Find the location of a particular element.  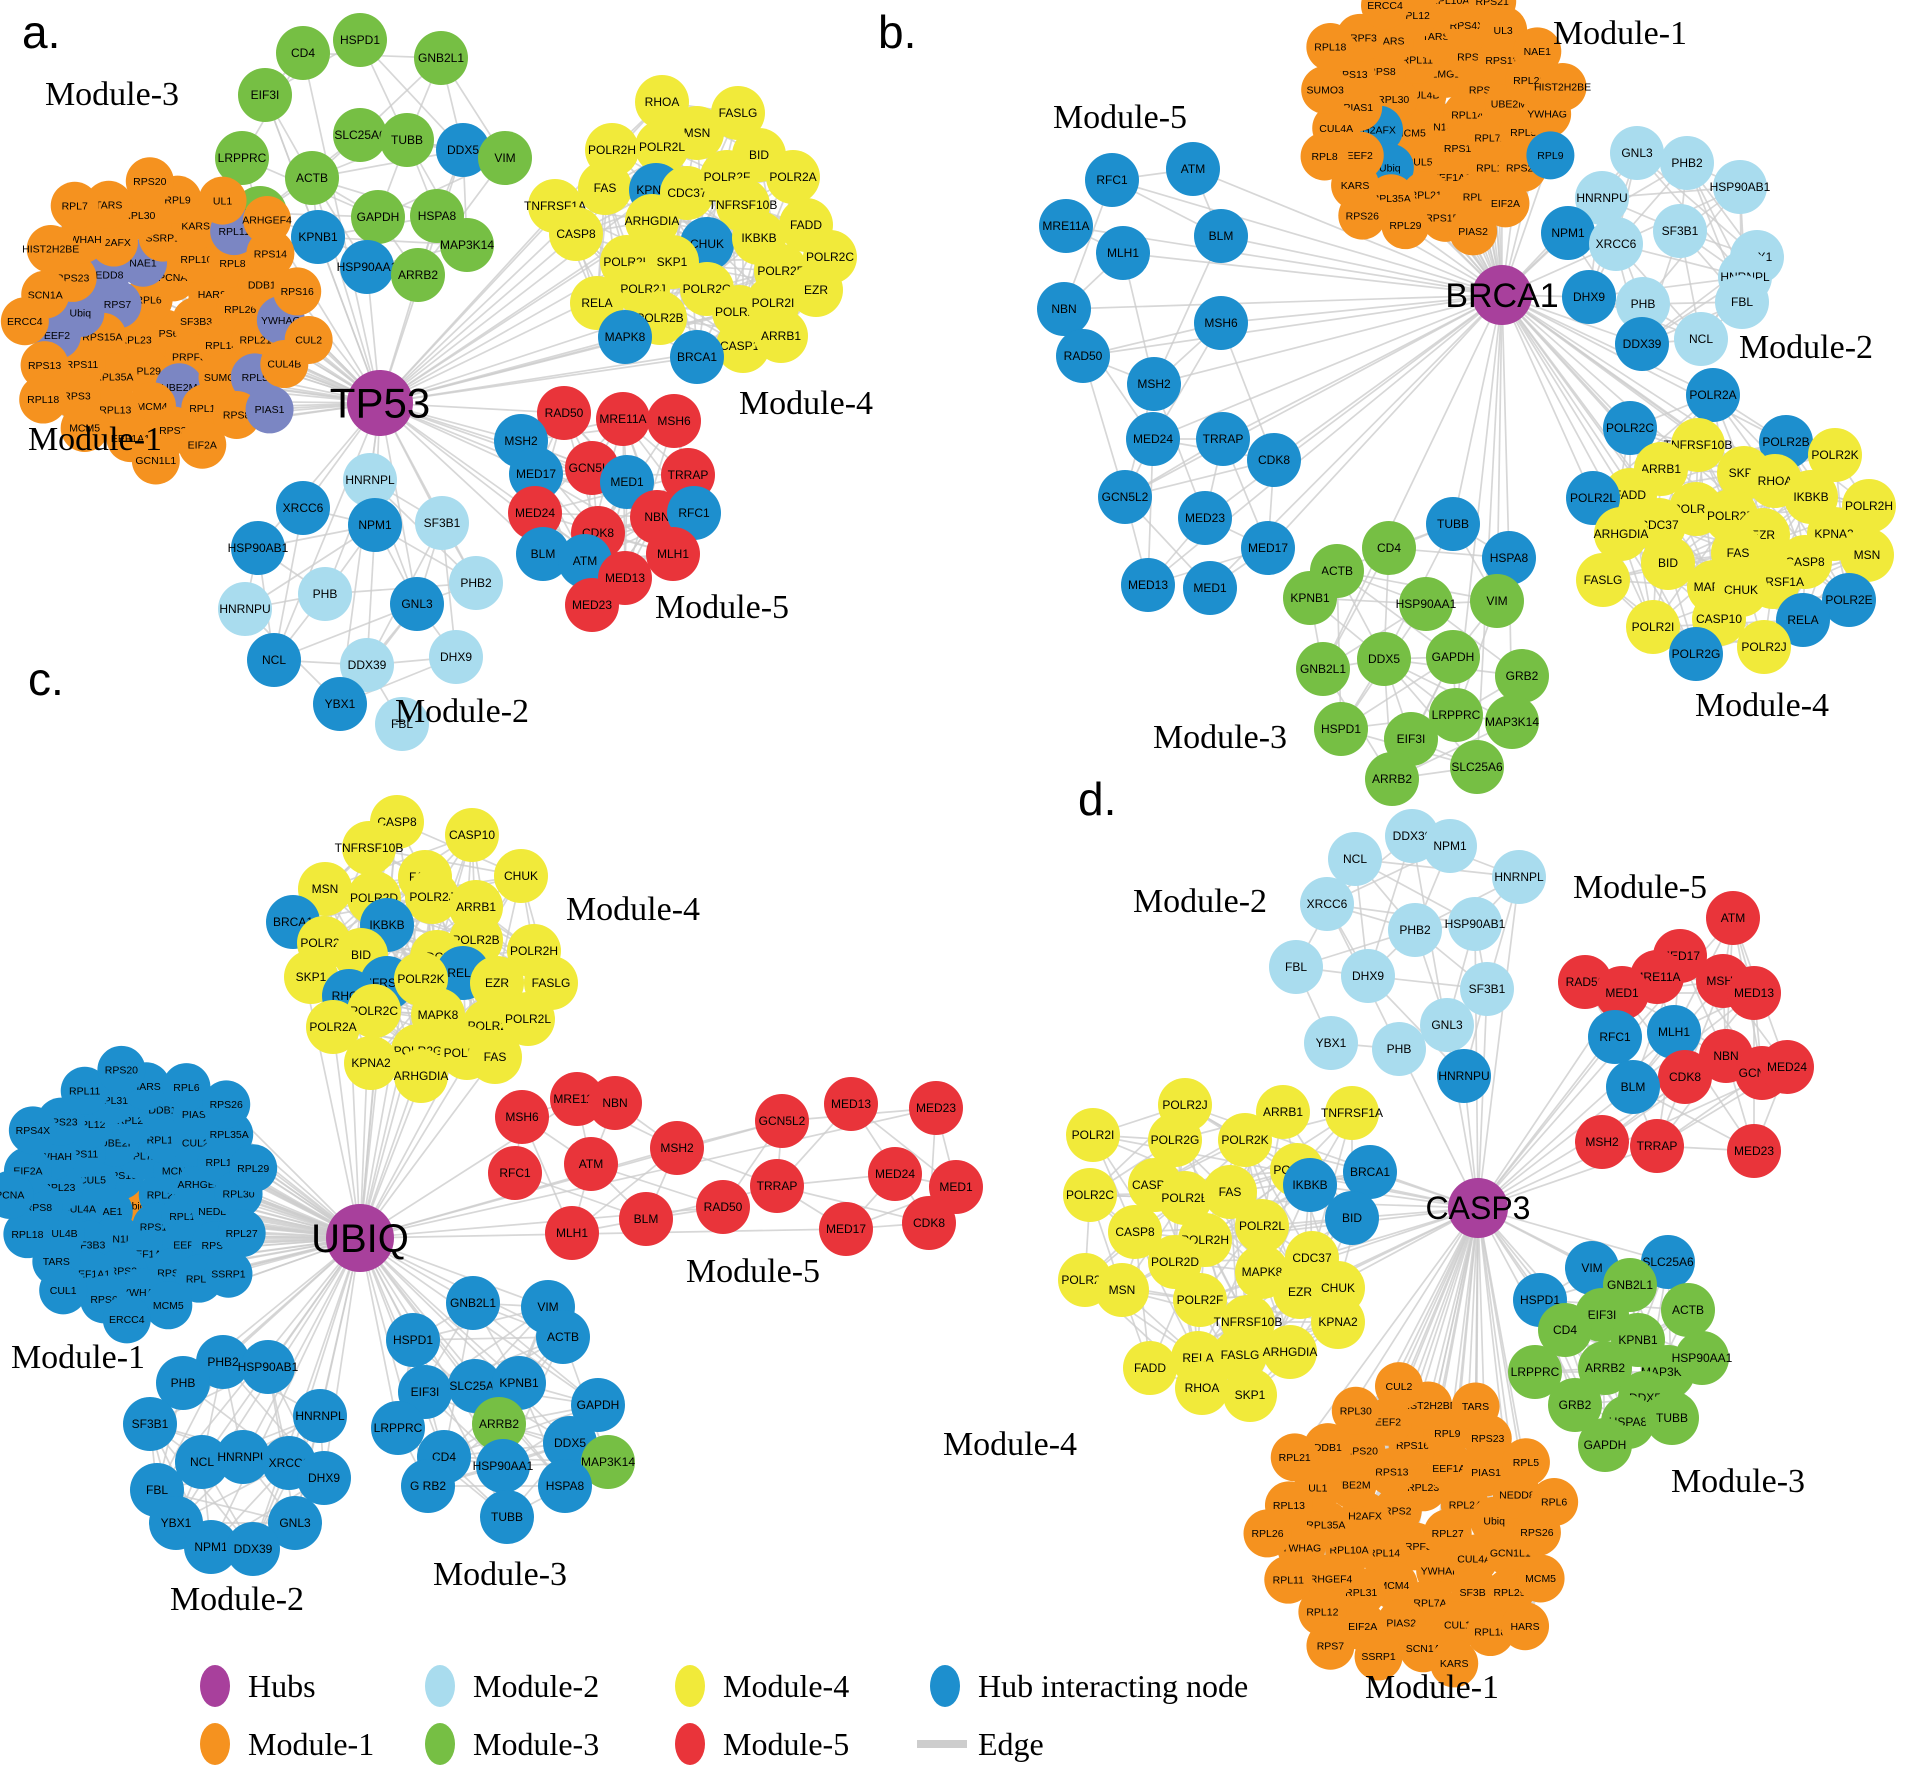

node-label: TNFRSF10B is located at coordinates (1248, 1322).